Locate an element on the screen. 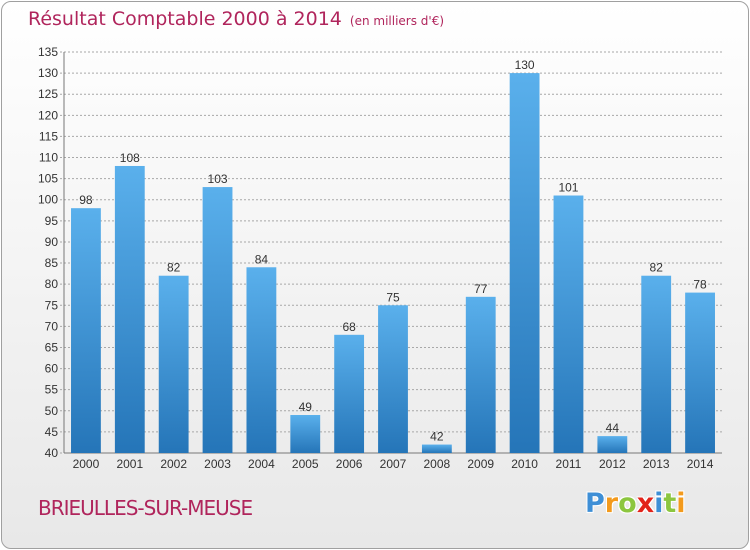 The image size is (750, 550). data-label: 42 is located at coordinates (437, 437).